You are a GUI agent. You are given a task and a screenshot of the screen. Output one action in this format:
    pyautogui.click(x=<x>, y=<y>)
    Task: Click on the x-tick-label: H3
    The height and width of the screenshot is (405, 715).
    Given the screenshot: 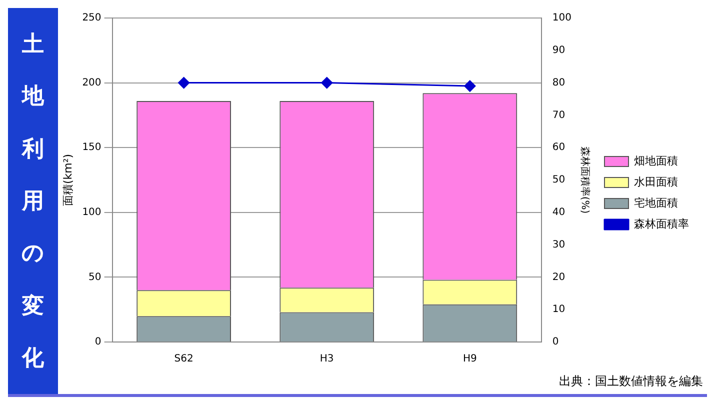 What is the action you would take?
    pyautogui.click(x=327, y=359)
    